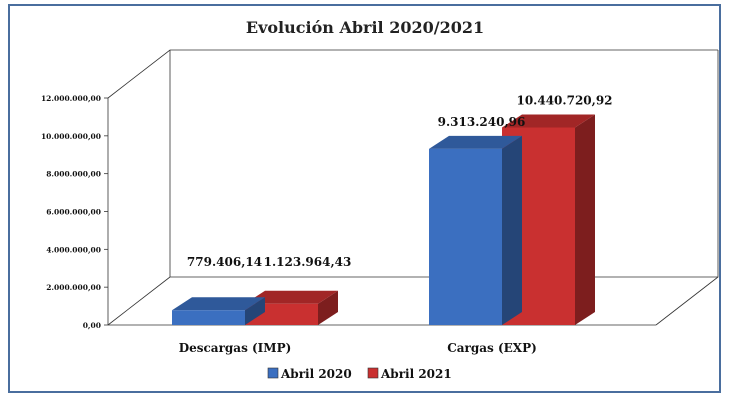  Describe the element at coordinates (687, 301) in the screenshot. I see `floor-right-edge` at that location.